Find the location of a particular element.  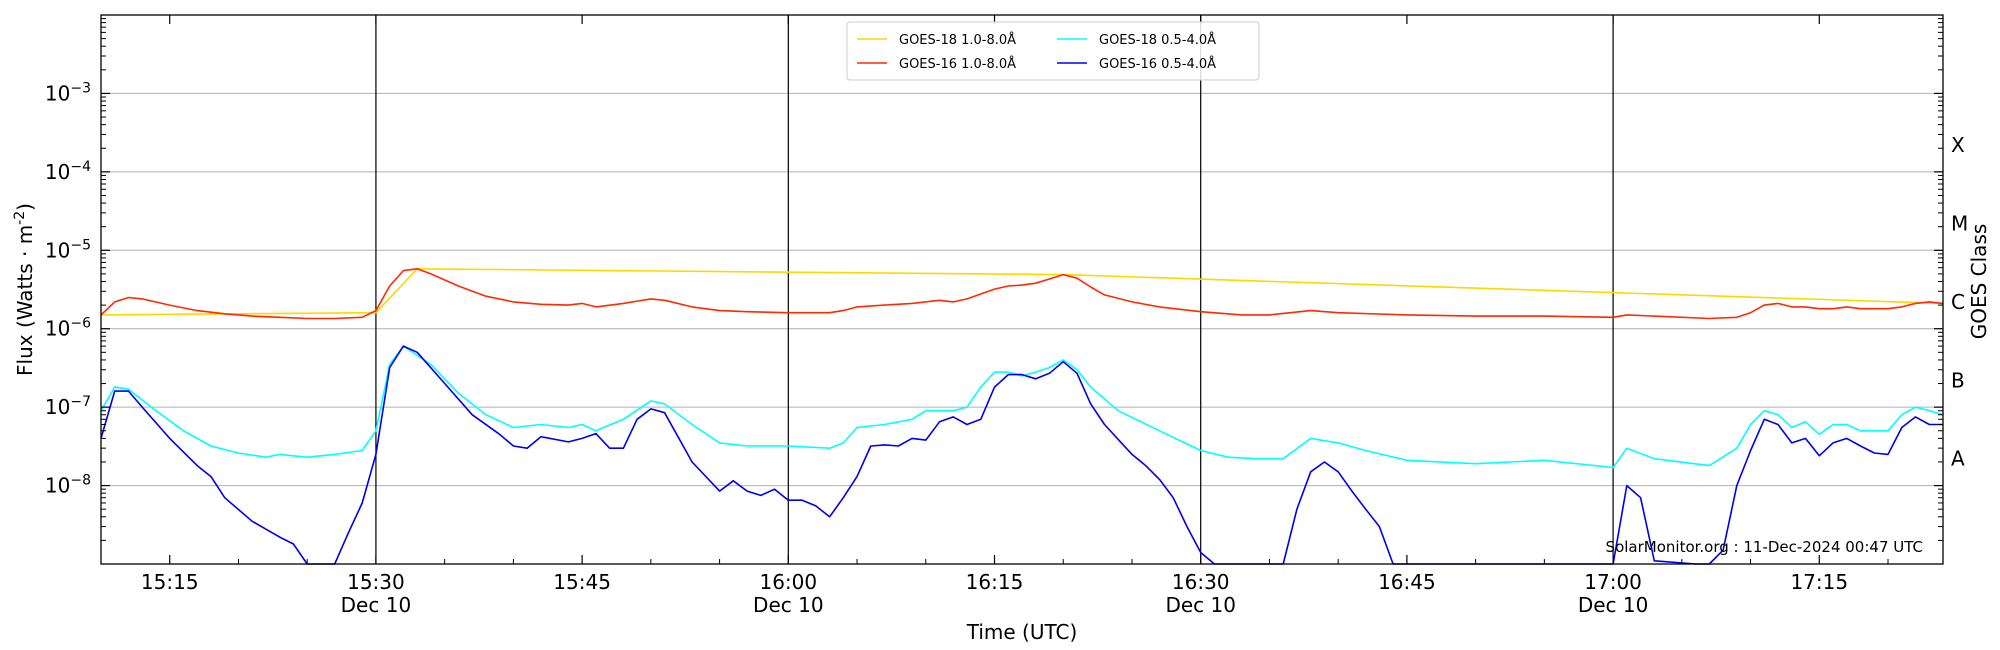

goes-class-label: C is located at coordinates (1958, 302).